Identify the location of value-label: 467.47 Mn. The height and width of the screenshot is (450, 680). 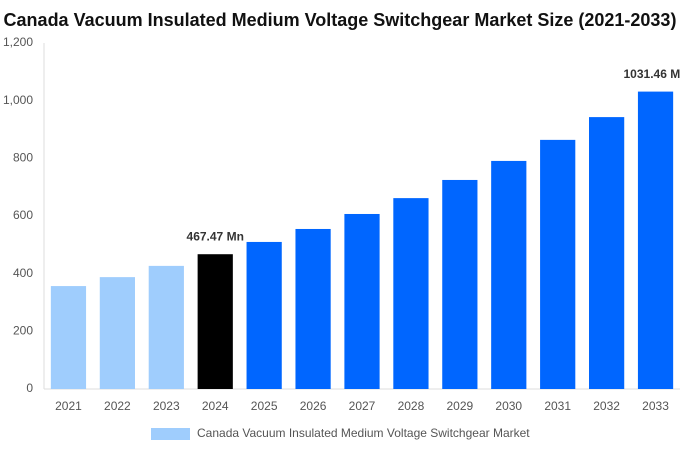
(215, 236).